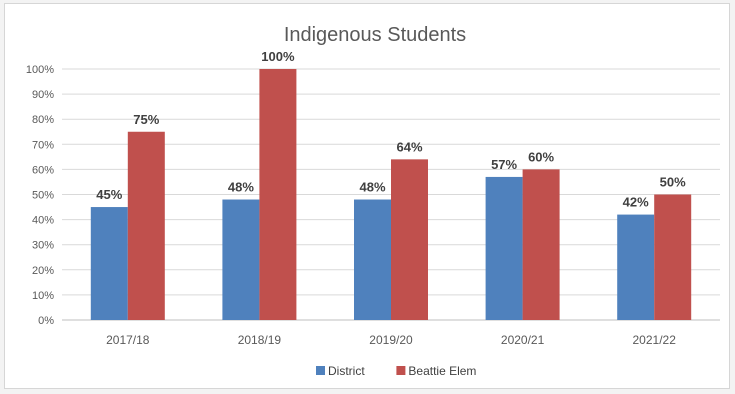  I want to click on data-label: 57%, so click(504, 164).